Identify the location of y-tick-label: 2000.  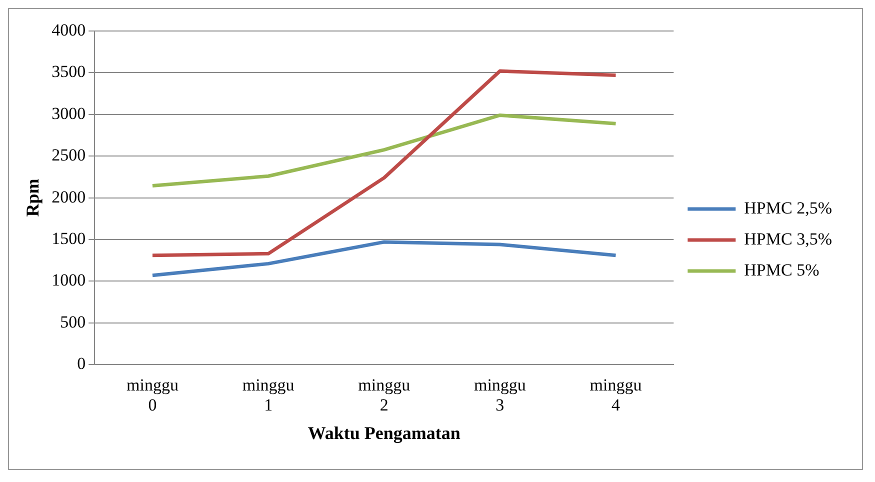
(69, 196).